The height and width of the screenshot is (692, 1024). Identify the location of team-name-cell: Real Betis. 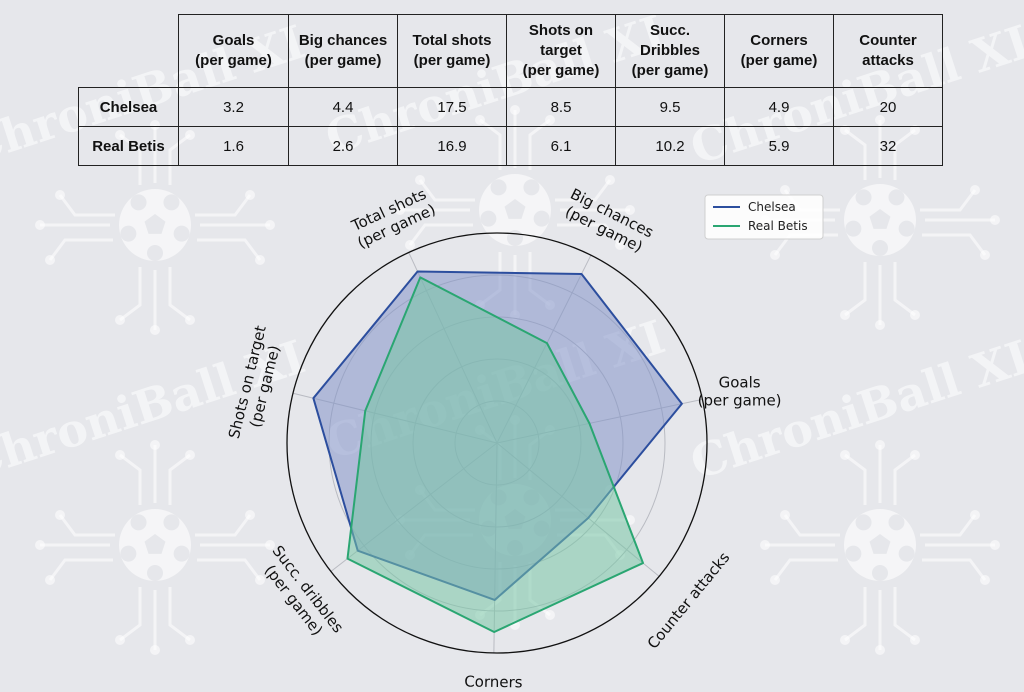
(128, 146).